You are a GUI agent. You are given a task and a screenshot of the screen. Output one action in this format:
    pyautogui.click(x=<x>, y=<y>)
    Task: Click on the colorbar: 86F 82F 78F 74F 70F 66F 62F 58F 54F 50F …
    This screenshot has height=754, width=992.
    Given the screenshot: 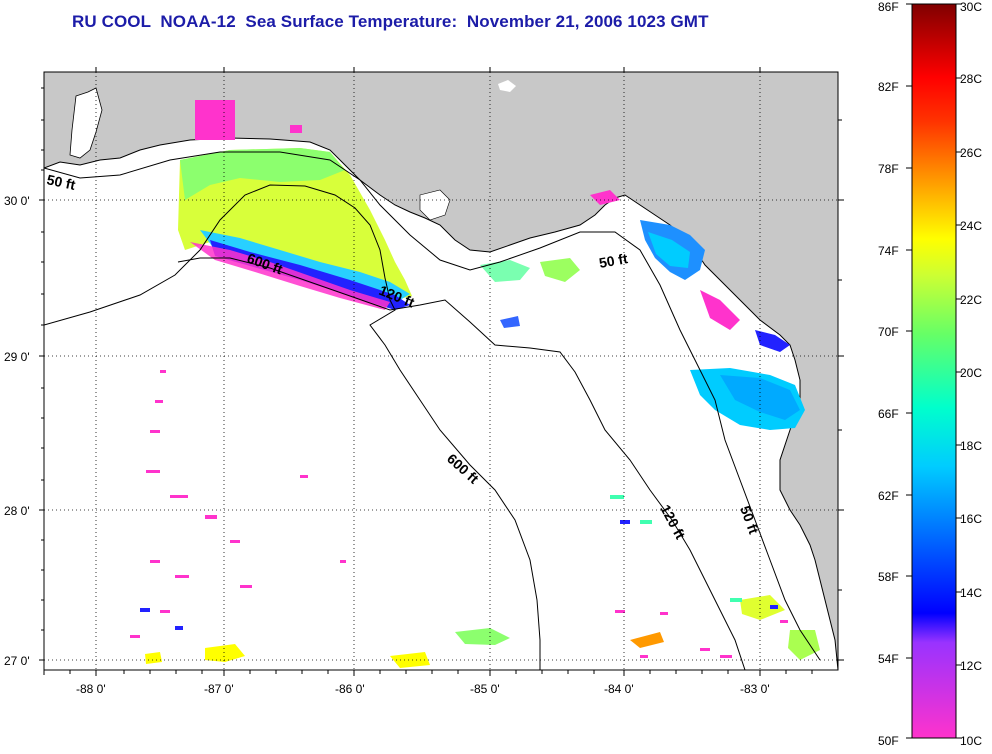 What is the action you would take?
    pyautogui.click(x=930, y=374)
    